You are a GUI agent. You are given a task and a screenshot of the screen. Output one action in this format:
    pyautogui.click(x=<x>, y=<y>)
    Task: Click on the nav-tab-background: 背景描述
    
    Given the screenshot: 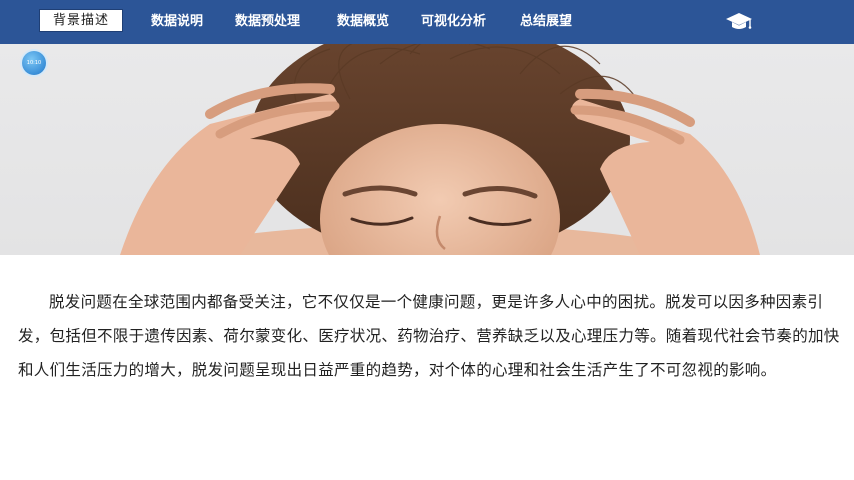 What is the action you would take?
    pyautogui.click(x=81, y=20)
    